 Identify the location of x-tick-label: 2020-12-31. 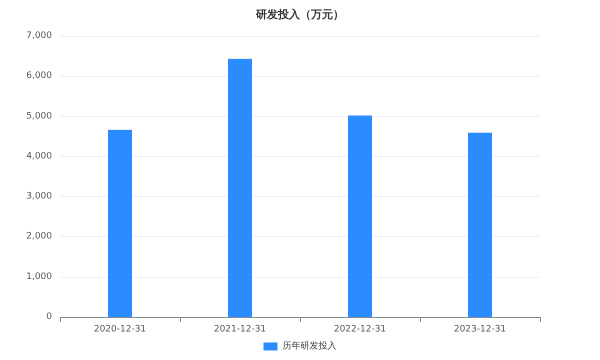
(120, 329).